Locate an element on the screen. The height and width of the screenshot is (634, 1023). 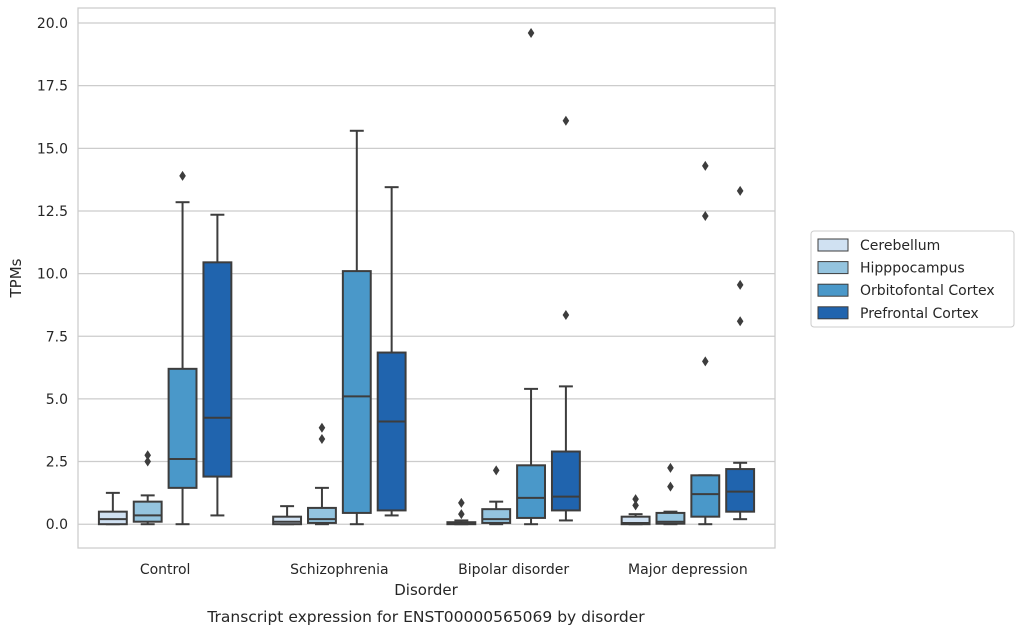
legend-label: Cerebellum is located at coordinates (900, 246).